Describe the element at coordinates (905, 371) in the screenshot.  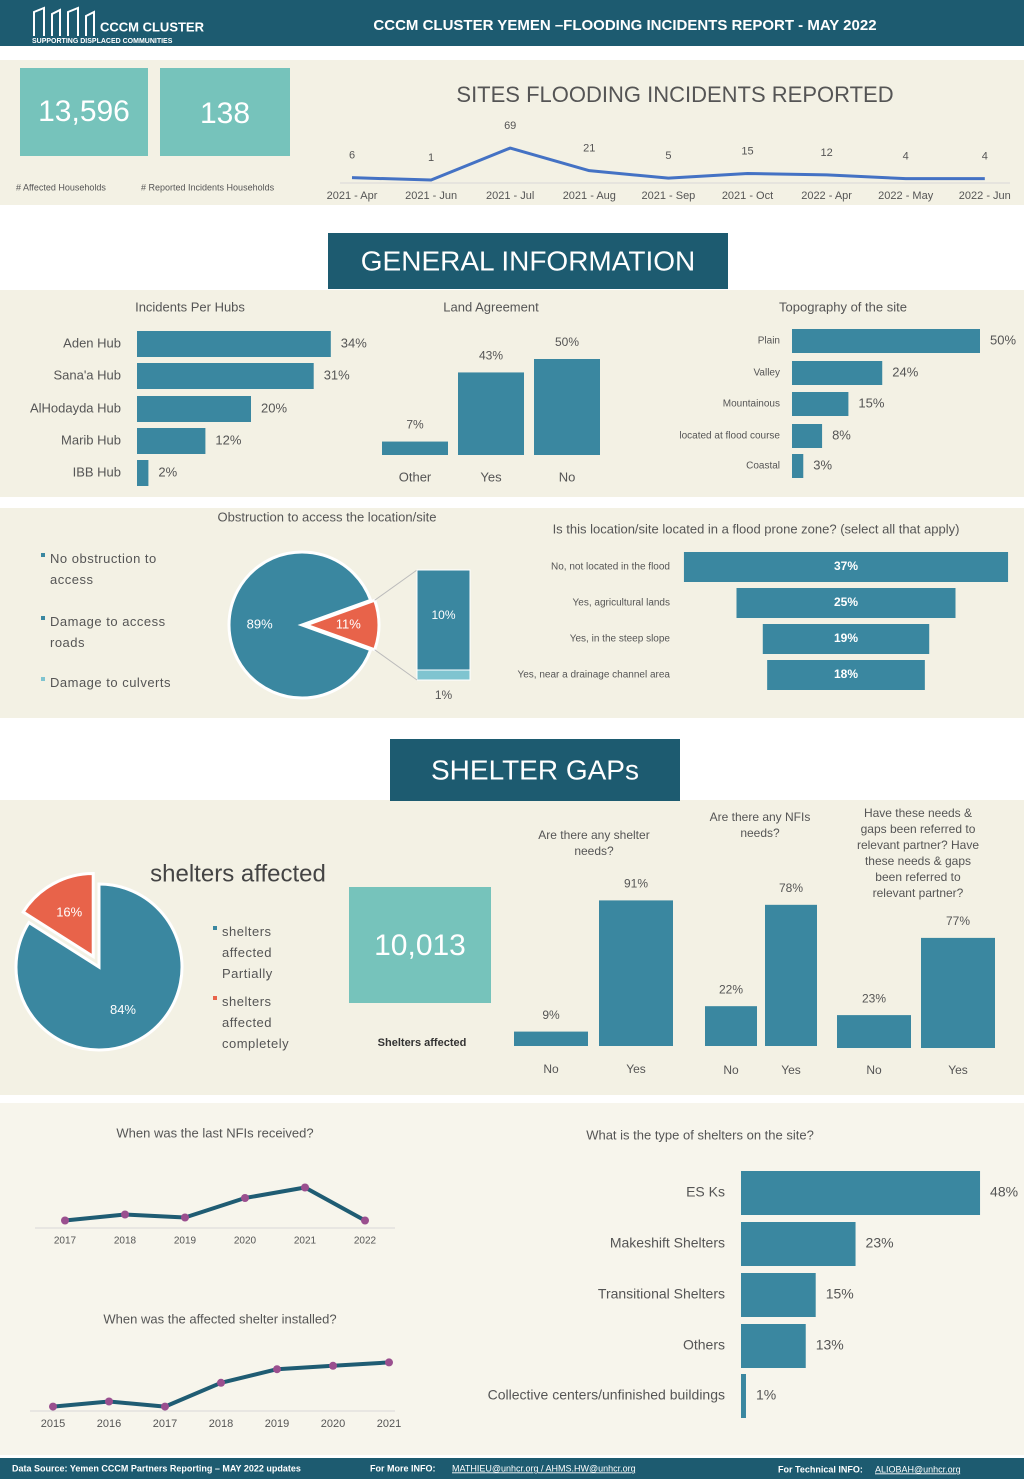
I see `data-label: 24%` at that location.